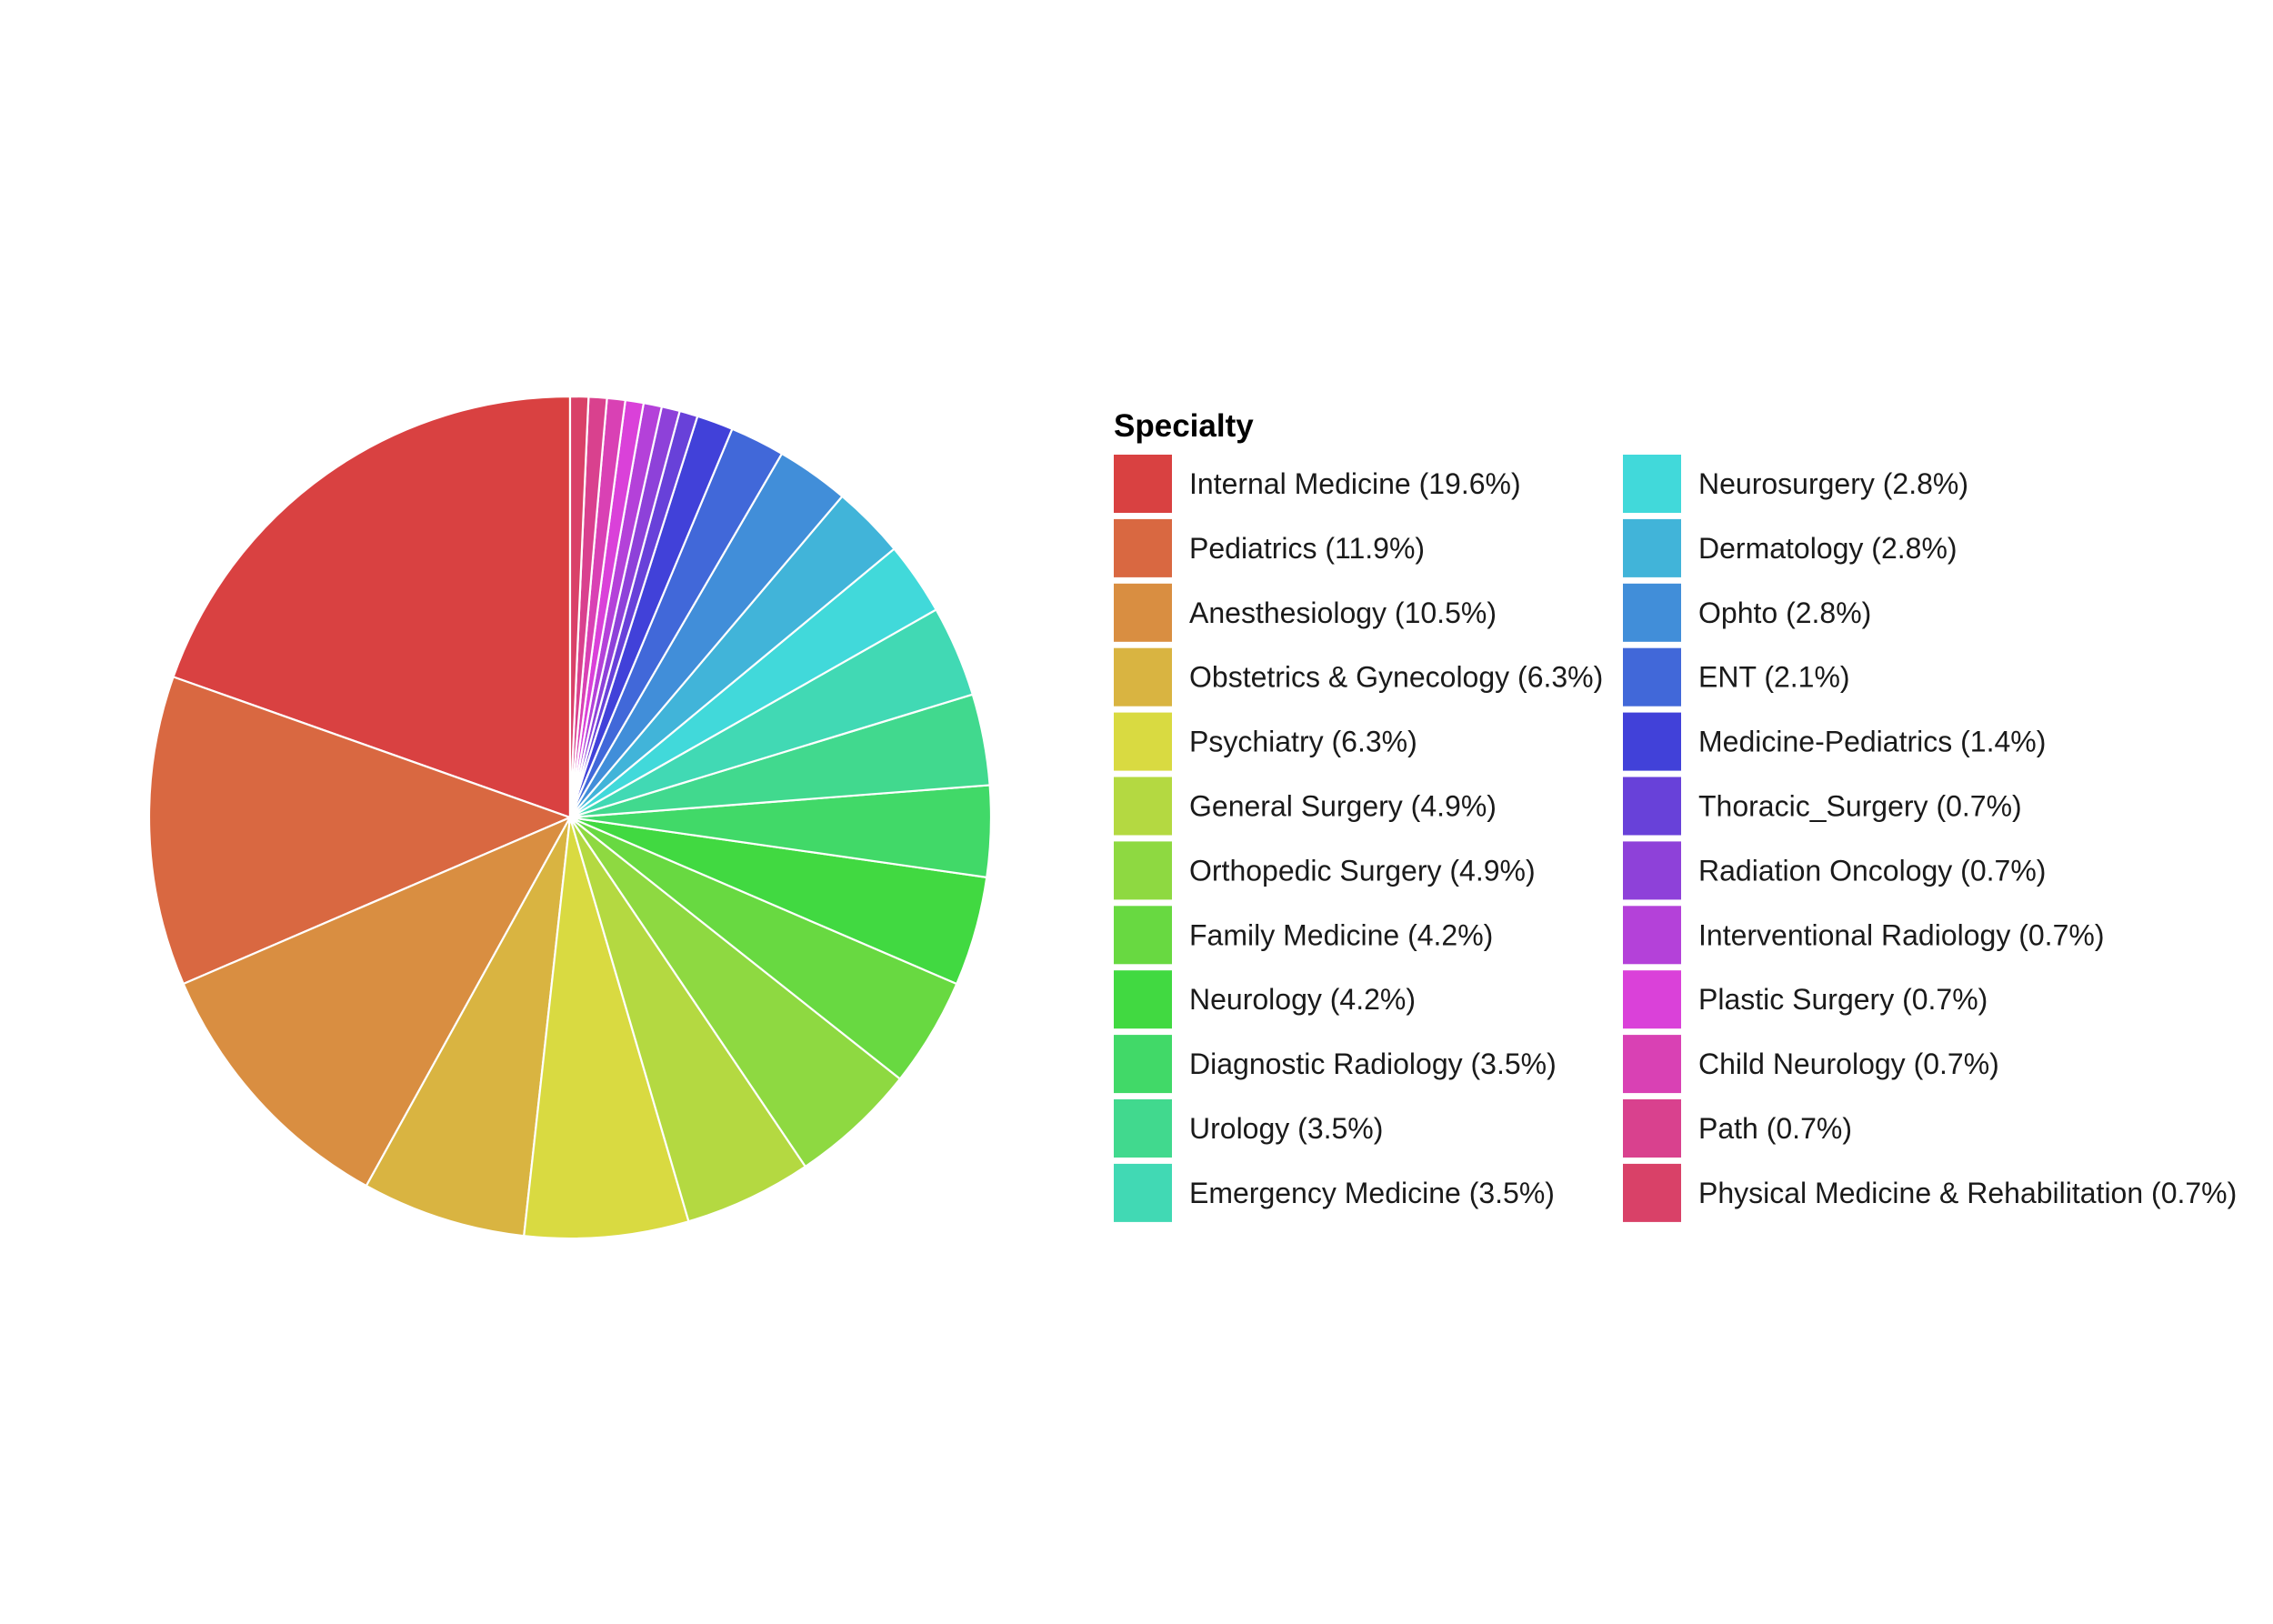 This screenshot has height=1624, width=2273. Describe the element at coordinates (1372, 1193) in the screenshot. I see `legend-label-11: Emergency Medicine (3.5%)` at that location.